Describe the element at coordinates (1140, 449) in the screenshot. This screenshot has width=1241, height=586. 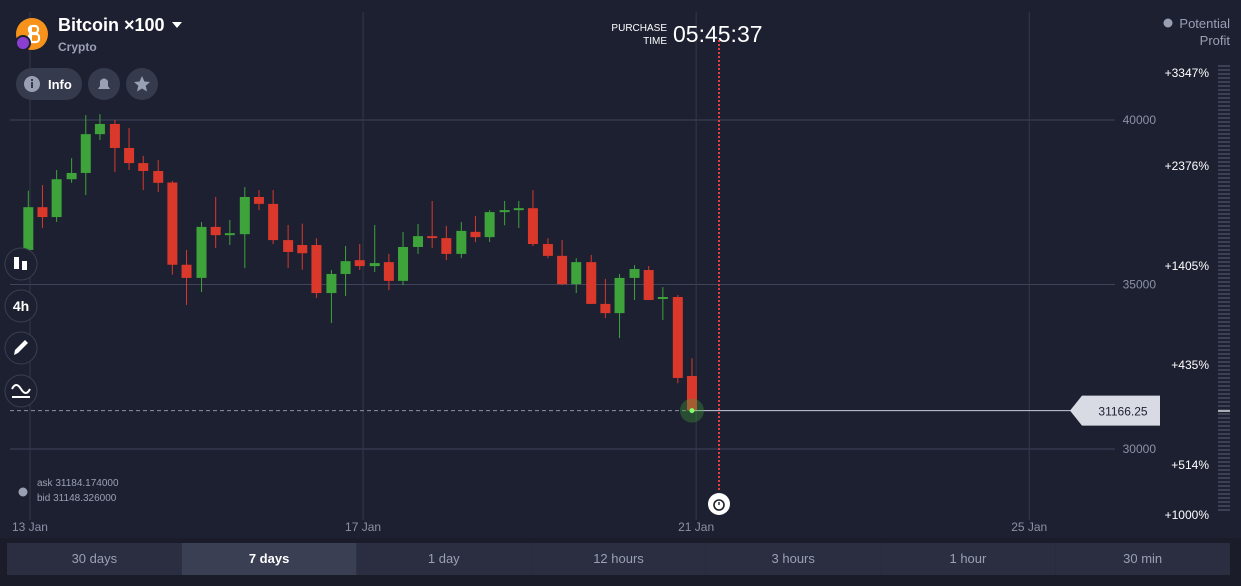
I see `y-tick-label: 30000` at that location.